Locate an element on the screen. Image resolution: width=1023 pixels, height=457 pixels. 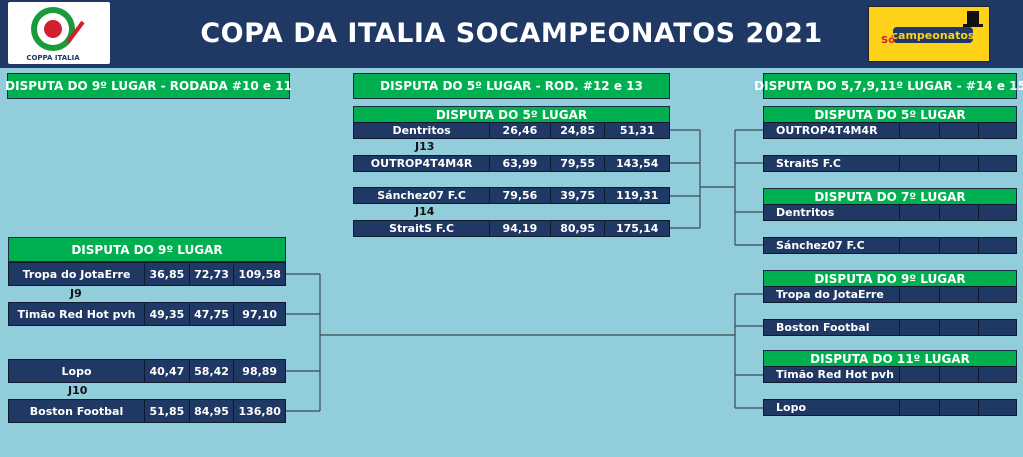
section-header-middle: DISPUTA DO 5º LUGAR - ROD. #12 e 13 is located at coordinates (511, 86).